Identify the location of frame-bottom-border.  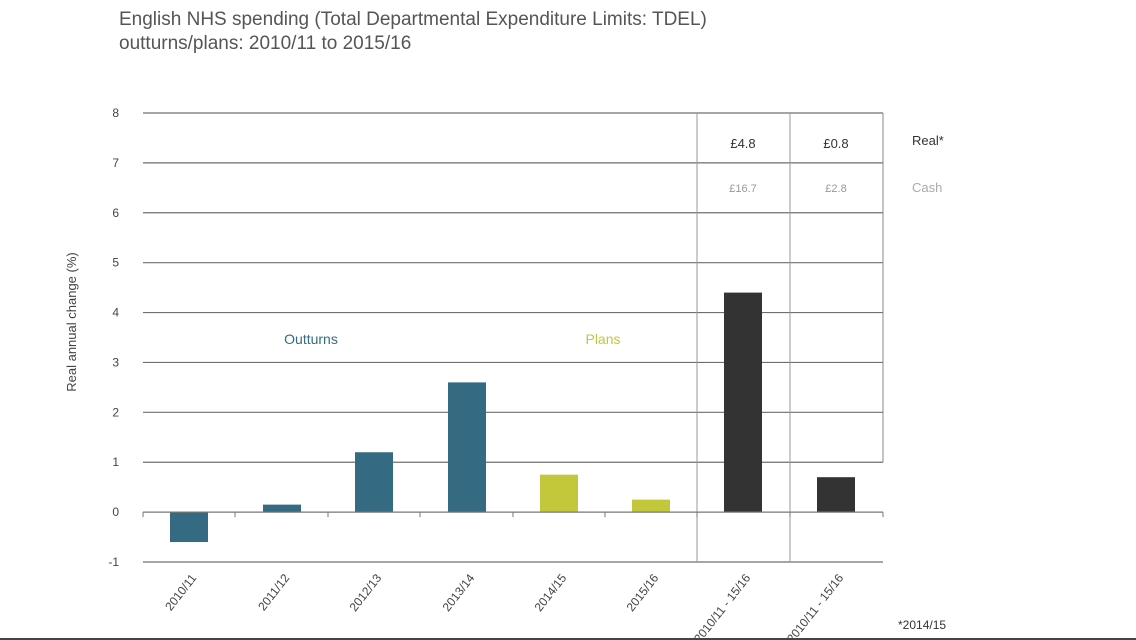
(568, 639).